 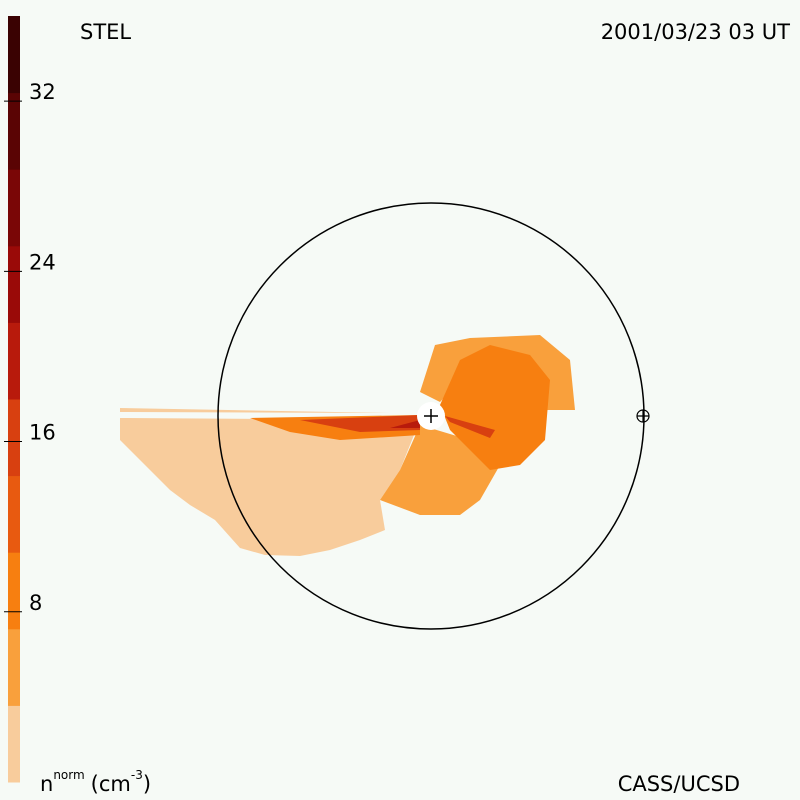 I want to click on earth-marker, so click(x=643, y=416).